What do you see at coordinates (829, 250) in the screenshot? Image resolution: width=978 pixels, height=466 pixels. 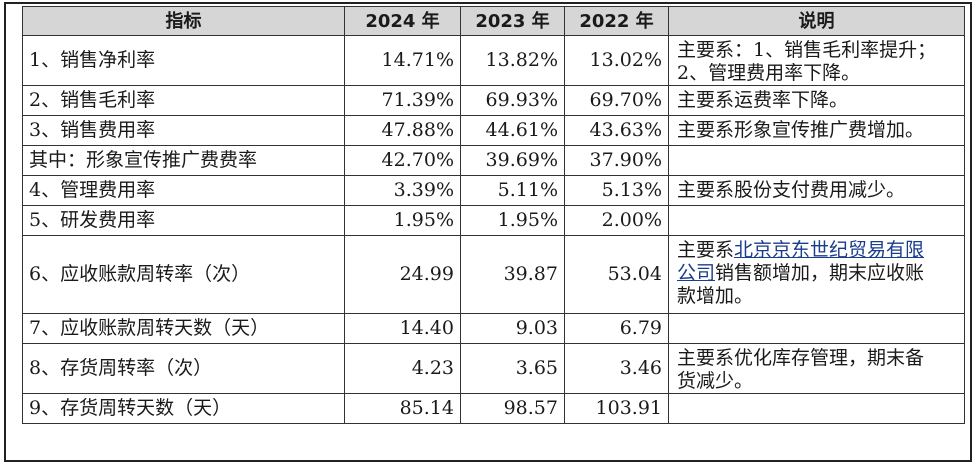 I see `company-link: 北京京东世纪贸易有限` at bounding box center [829, 250].